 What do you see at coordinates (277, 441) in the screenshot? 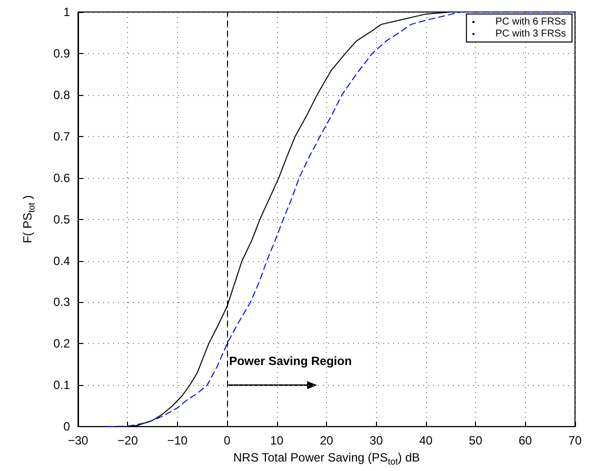
I see `x-tick-label: 10` at bounding box center [277, 441].